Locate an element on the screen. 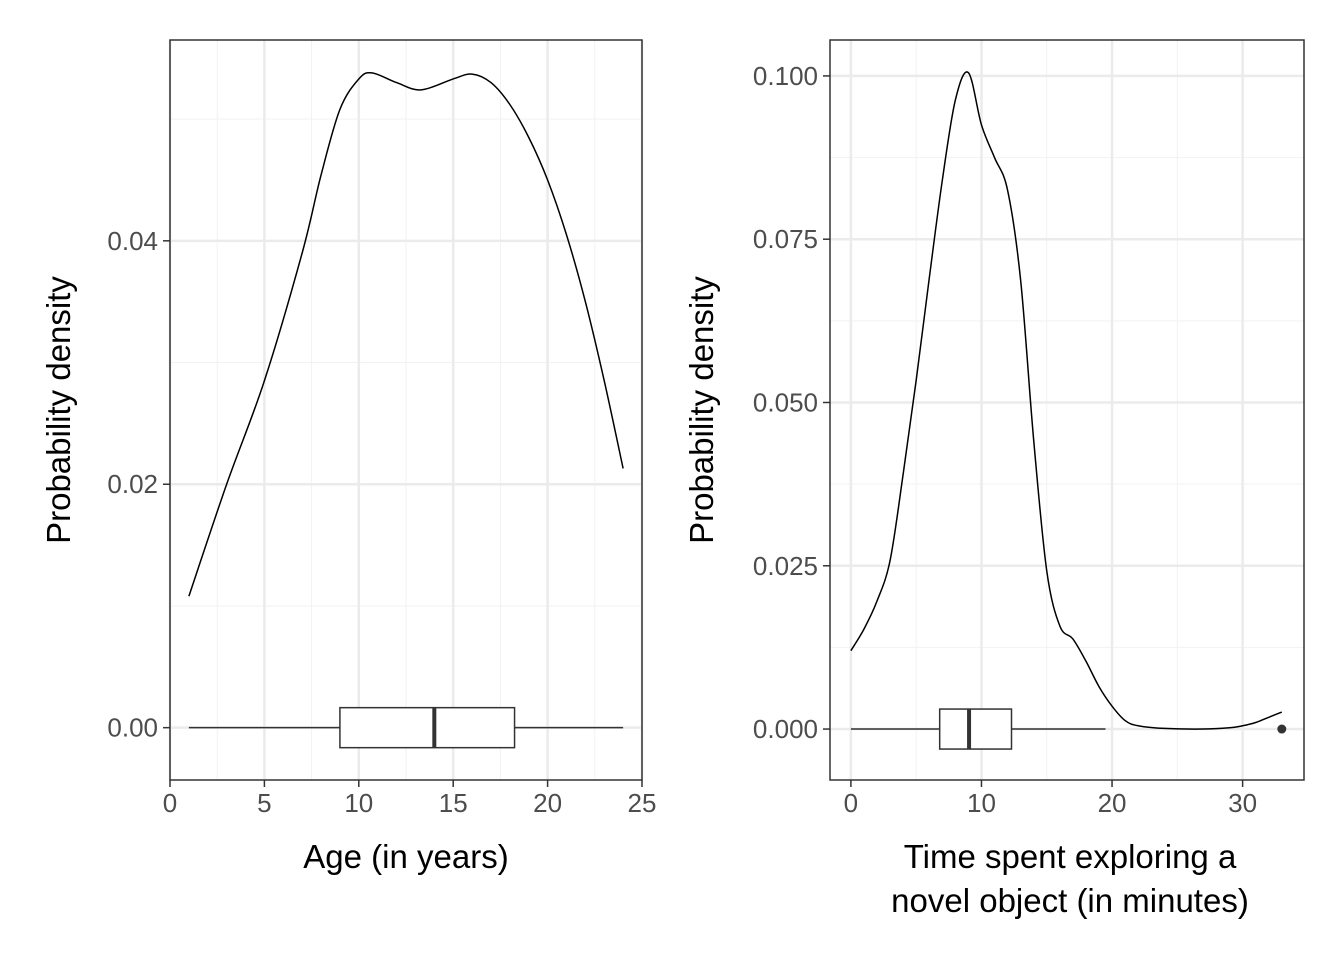 The width and height of the screenshot is (1344, 965). x-tick-label: 5 is located at coordinates (264, 803).